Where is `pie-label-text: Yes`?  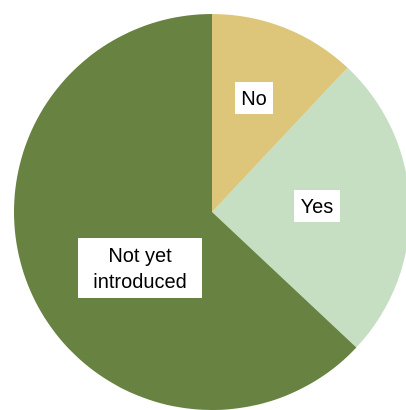 pie-label-text: Yes is located at coordinates (317, 207).